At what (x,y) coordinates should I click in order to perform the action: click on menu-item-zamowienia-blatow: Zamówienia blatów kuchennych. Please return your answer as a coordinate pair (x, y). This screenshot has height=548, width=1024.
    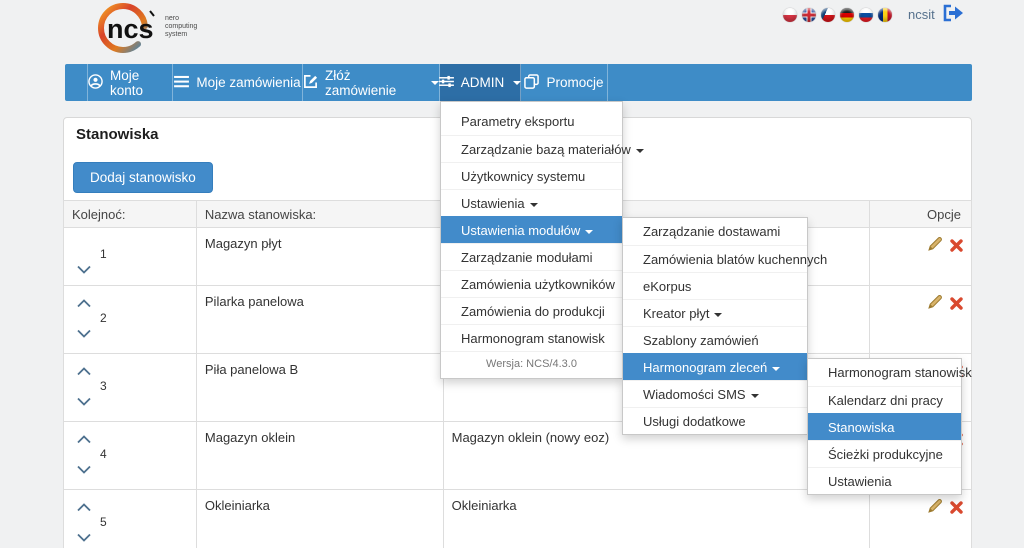
    Looking at the image, I should click on (725, 258).